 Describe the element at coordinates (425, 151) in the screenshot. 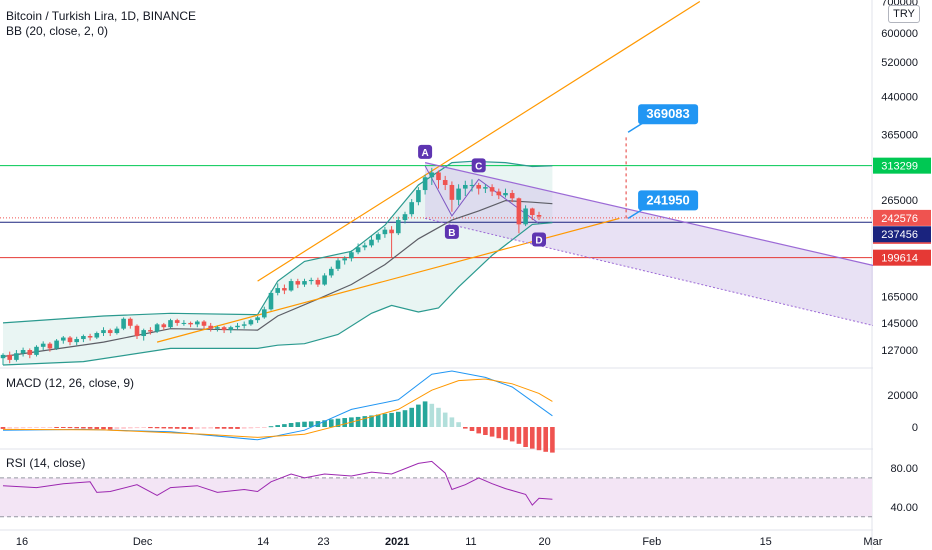

I see `pattern-point-a: A` at that location.